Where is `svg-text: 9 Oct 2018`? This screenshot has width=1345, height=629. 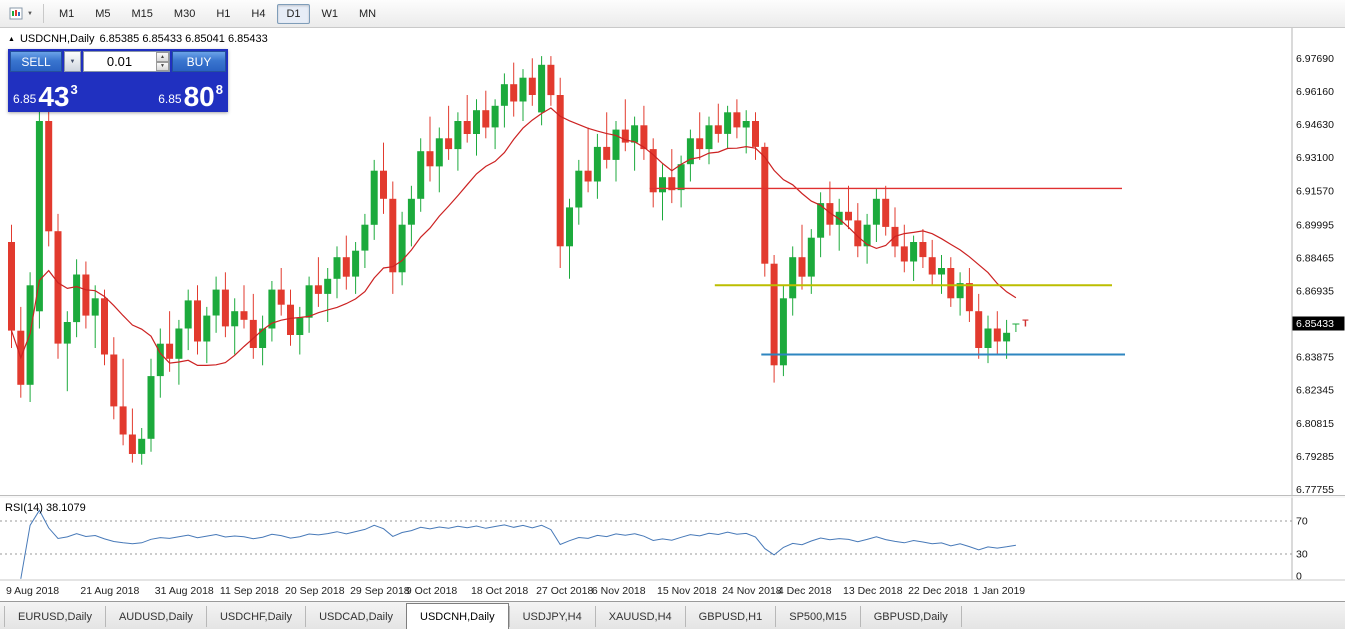 svg-text: 9 Oct 2018 is located at coordinates (432, 591).